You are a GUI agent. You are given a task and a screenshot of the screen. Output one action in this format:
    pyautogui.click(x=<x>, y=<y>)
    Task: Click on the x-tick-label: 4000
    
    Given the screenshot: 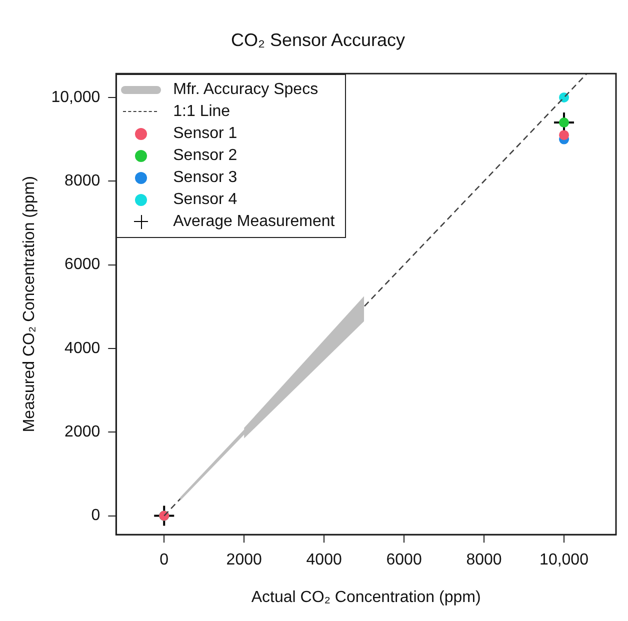 What is the action you would take?
    pyautogui.click(x=324, y=560)
    